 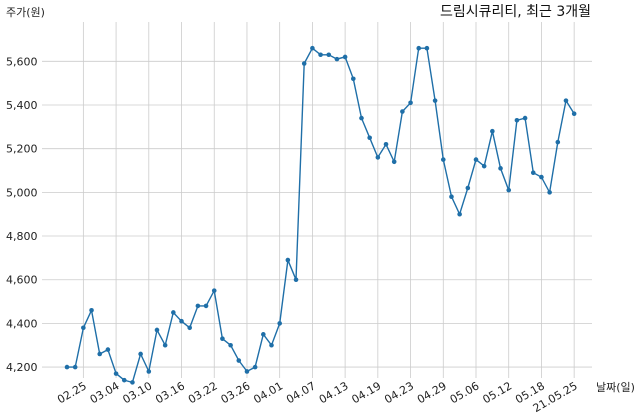 What do you see at coordinates (432, 392) in the screenshot?
I see `x-tick-label: 04.29` at bounding box center [432, 392].